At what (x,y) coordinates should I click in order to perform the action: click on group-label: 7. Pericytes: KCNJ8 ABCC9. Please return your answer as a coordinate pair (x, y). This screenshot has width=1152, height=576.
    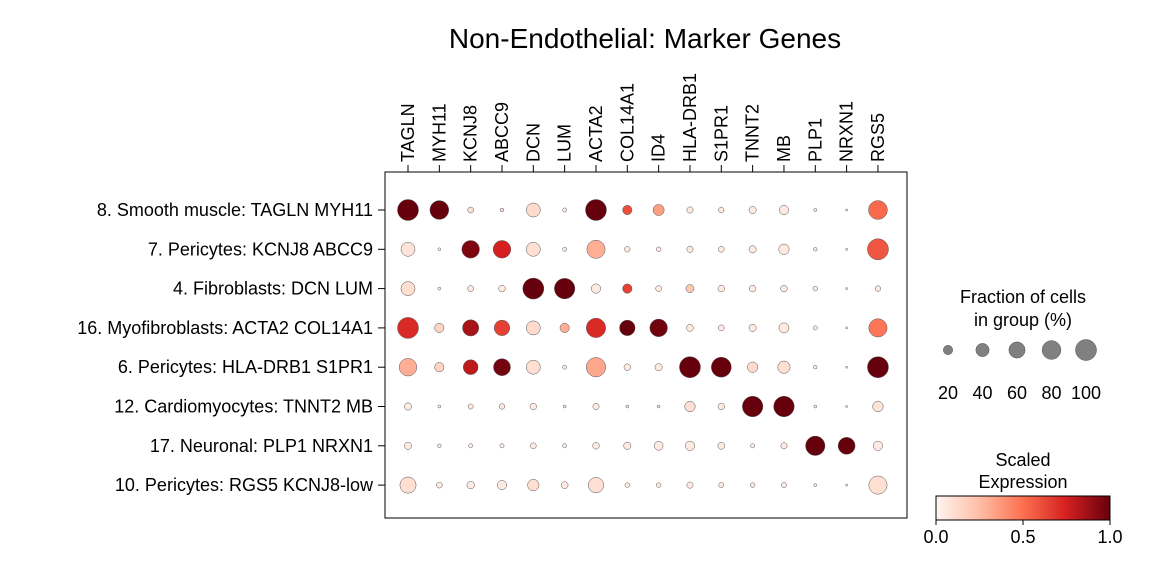
    Looking at the image, I should click on (260, 249).